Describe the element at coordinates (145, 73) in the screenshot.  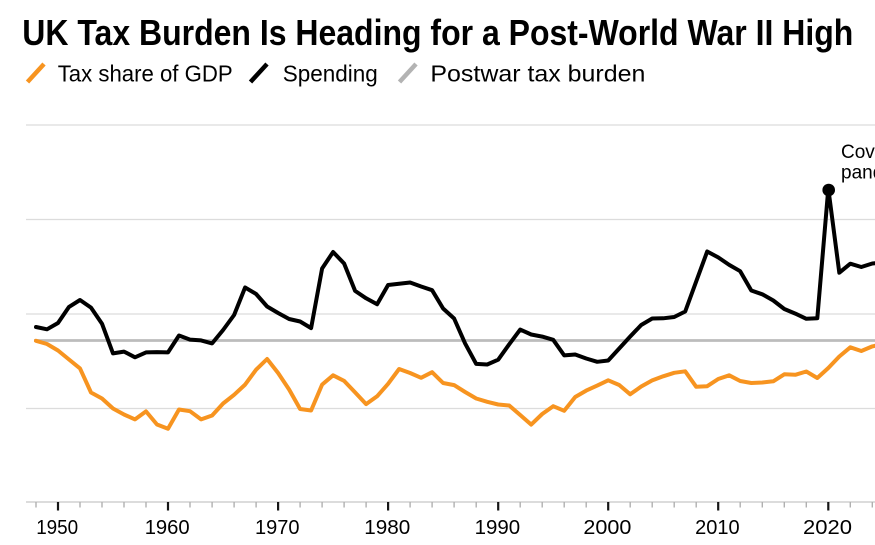
I see `svg-text: Tax share of GDP` at that location.